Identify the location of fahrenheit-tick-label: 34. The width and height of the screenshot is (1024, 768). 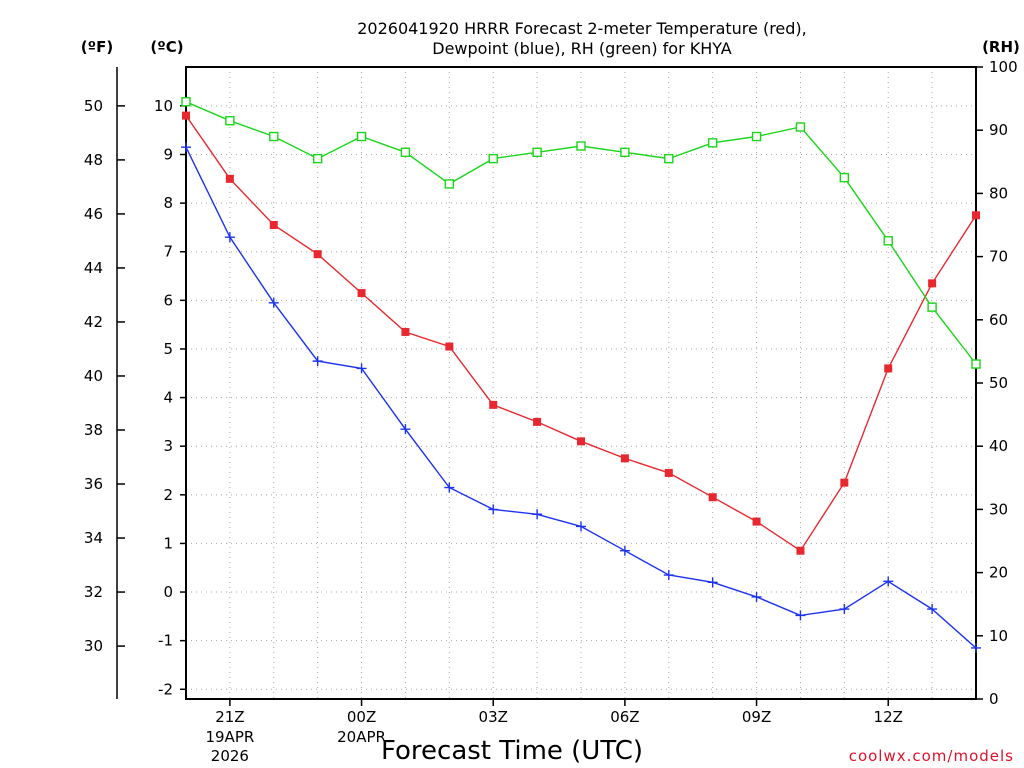
(93, 538).